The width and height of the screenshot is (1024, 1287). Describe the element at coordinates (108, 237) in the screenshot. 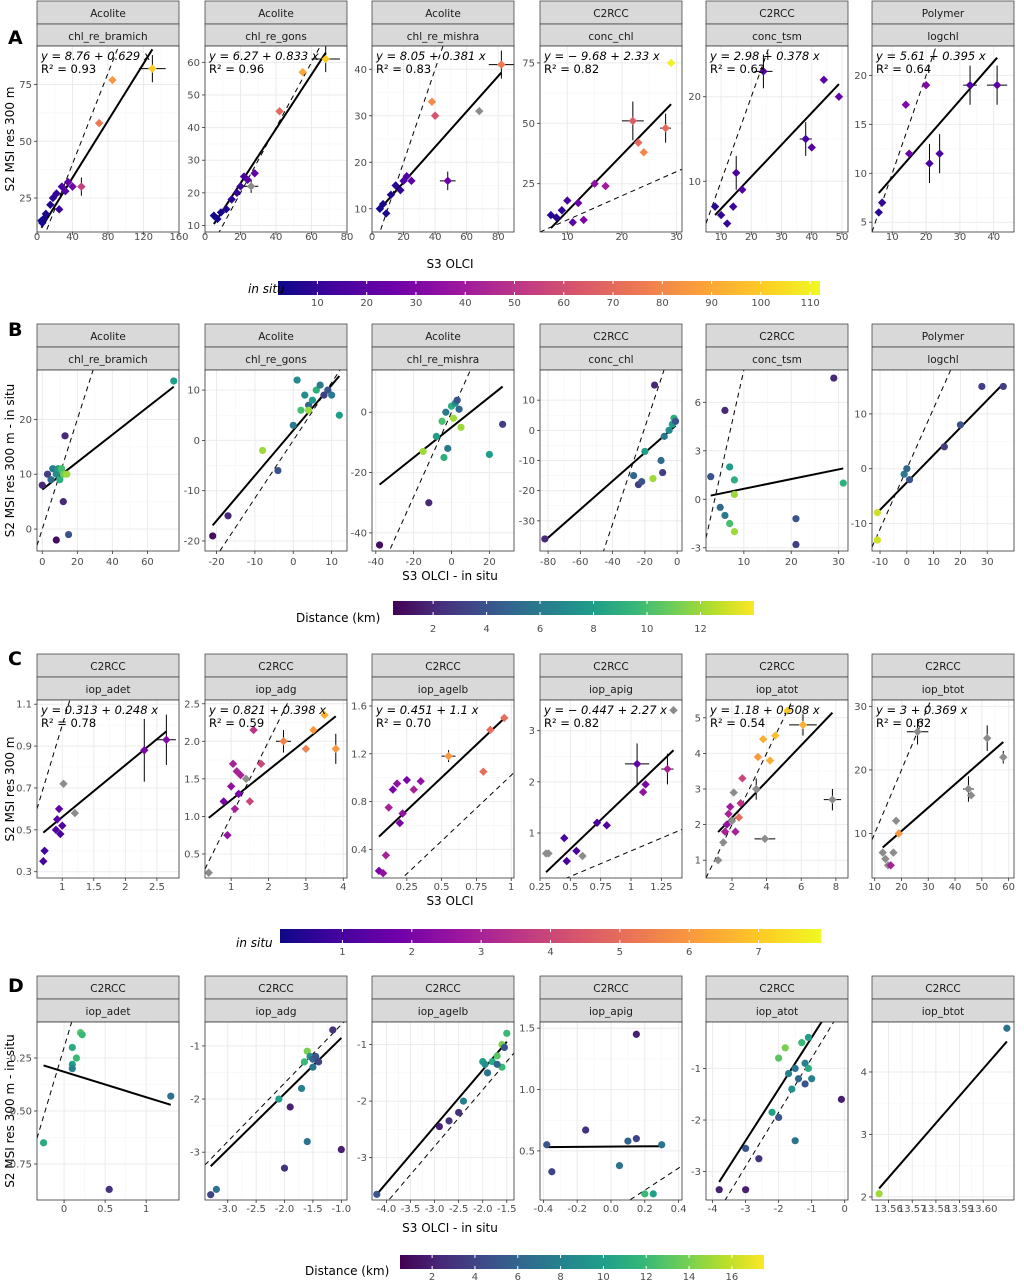

I see `x-tick-label: 80` at that location.